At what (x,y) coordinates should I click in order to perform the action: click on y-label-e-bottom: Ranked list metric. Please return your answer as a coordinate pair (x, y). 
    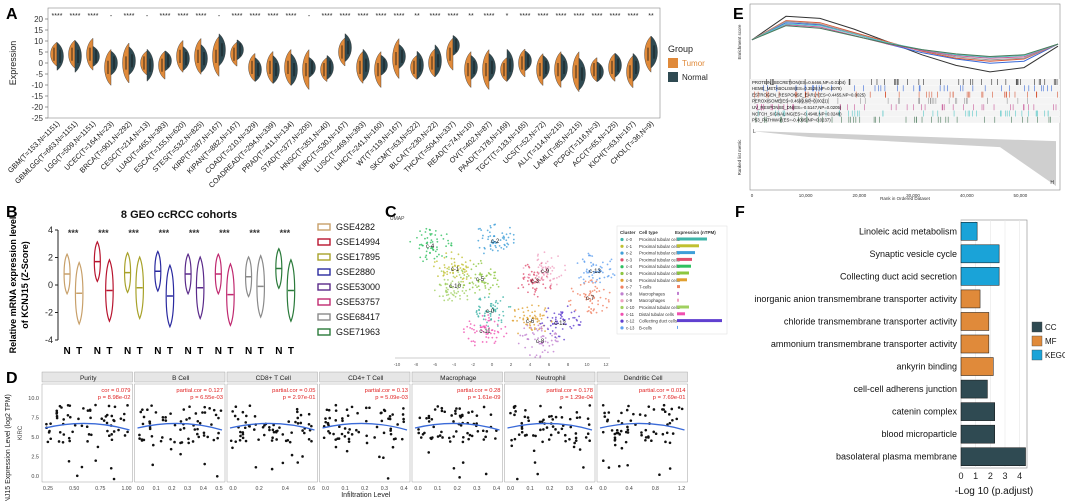
    Looking at the image, I should click on (739, 157).